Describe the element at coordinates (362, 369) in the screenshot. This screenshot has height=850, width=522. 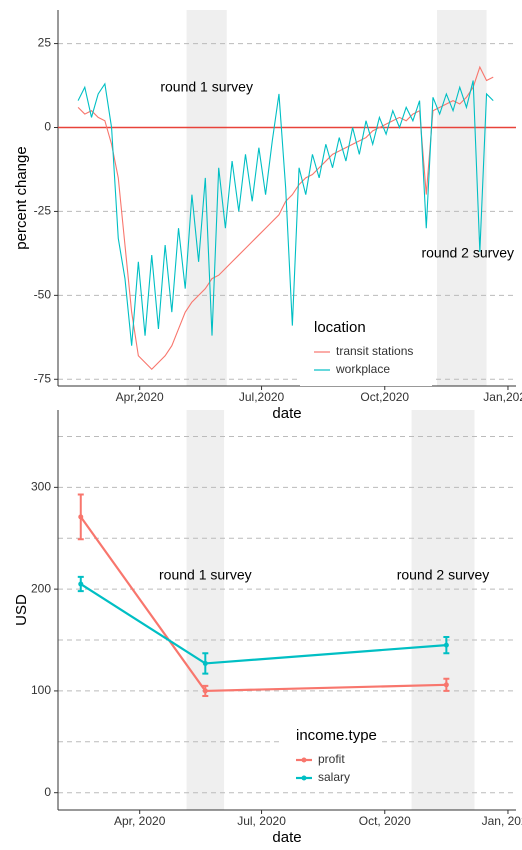
I see `legend-label: workplace` at that location.